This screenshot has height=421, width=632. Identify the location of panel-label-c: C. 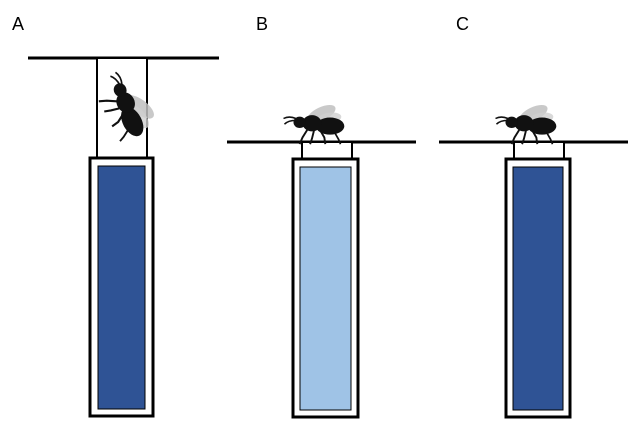
(462, 24).